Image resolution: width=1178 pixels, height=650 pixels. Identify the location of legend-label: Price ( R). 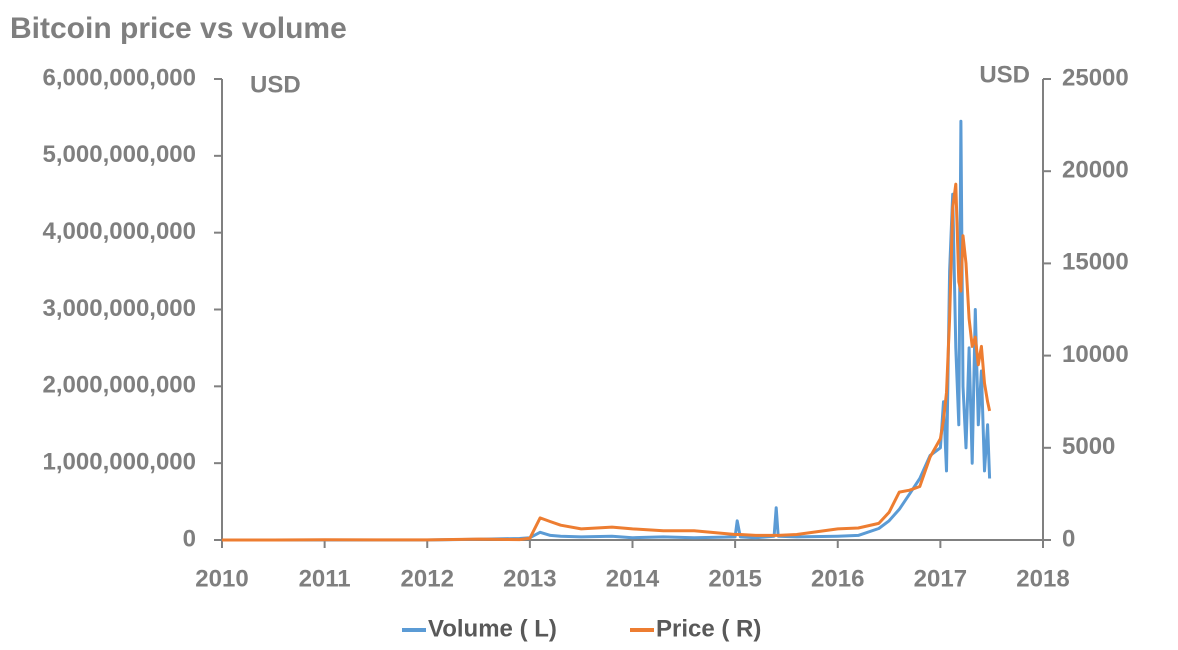
(708, 628).